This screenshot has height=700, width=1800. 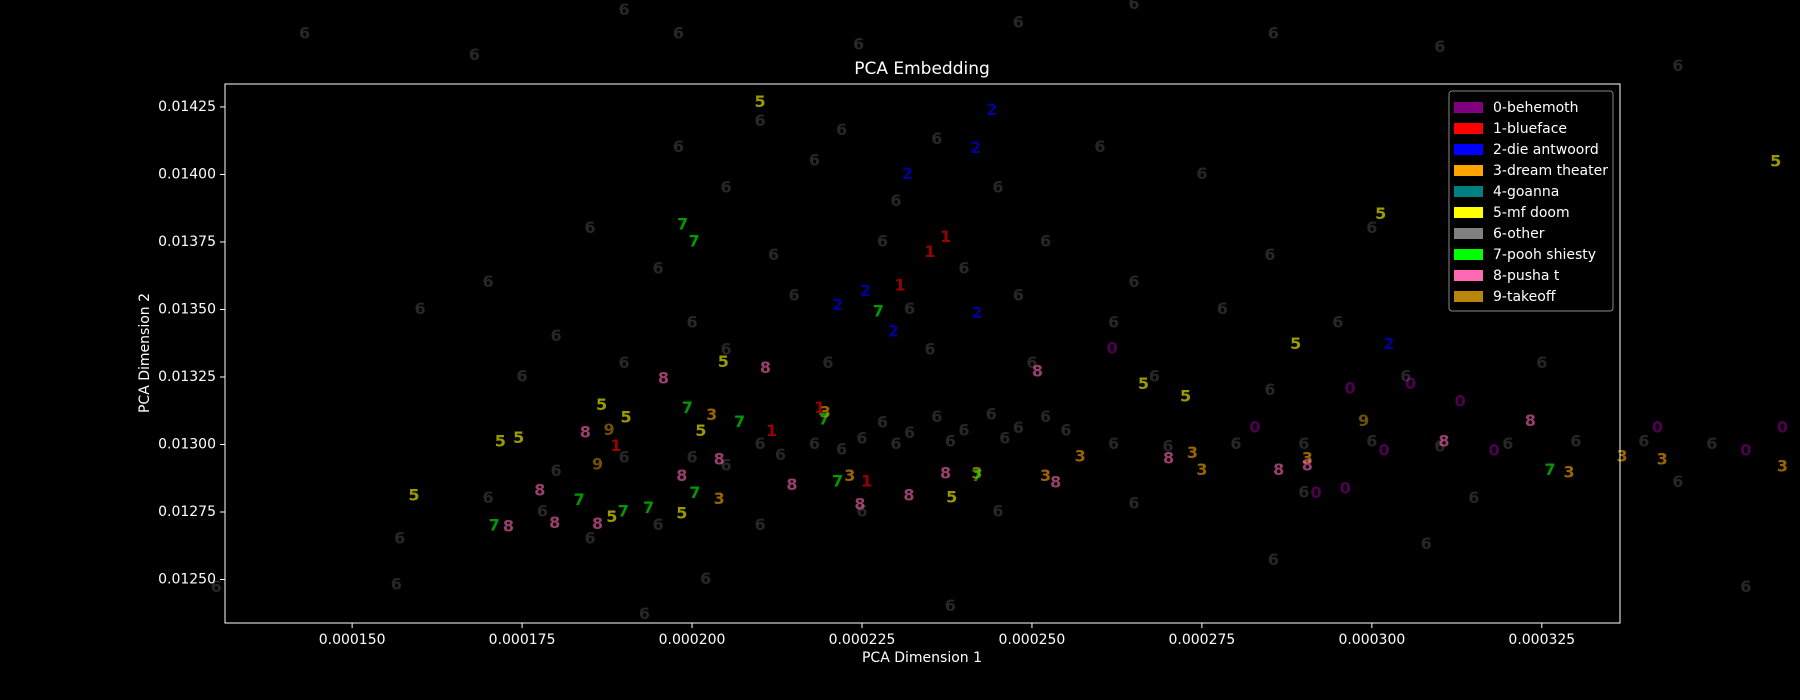 What do you see at coordinates (1546, 150) in the screenshot?
I see `legend-label: 2-die antwoord` at bounding box center [1546, 150].